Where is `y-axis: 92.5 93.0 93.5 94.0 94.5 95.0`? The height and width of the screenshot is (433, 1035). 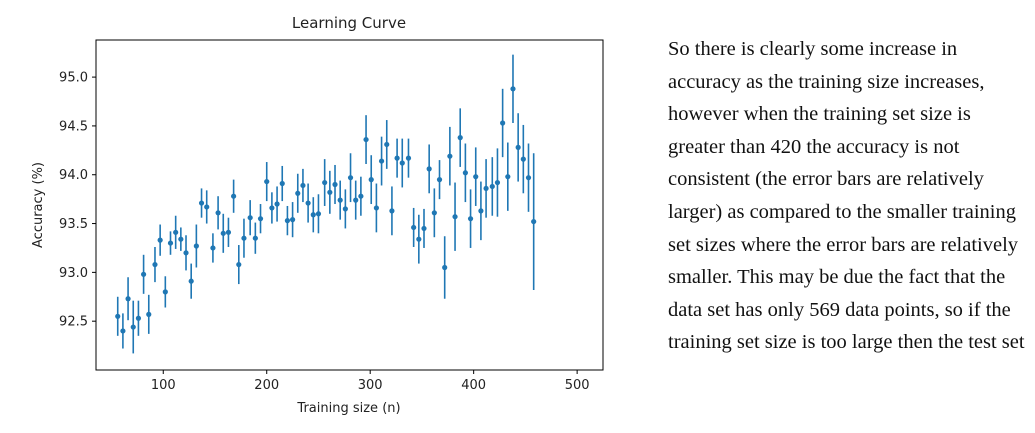 y-axis: 92.5 93.0 93.5 94.0 94.5 95.0 is located at coordinates (77, 200).